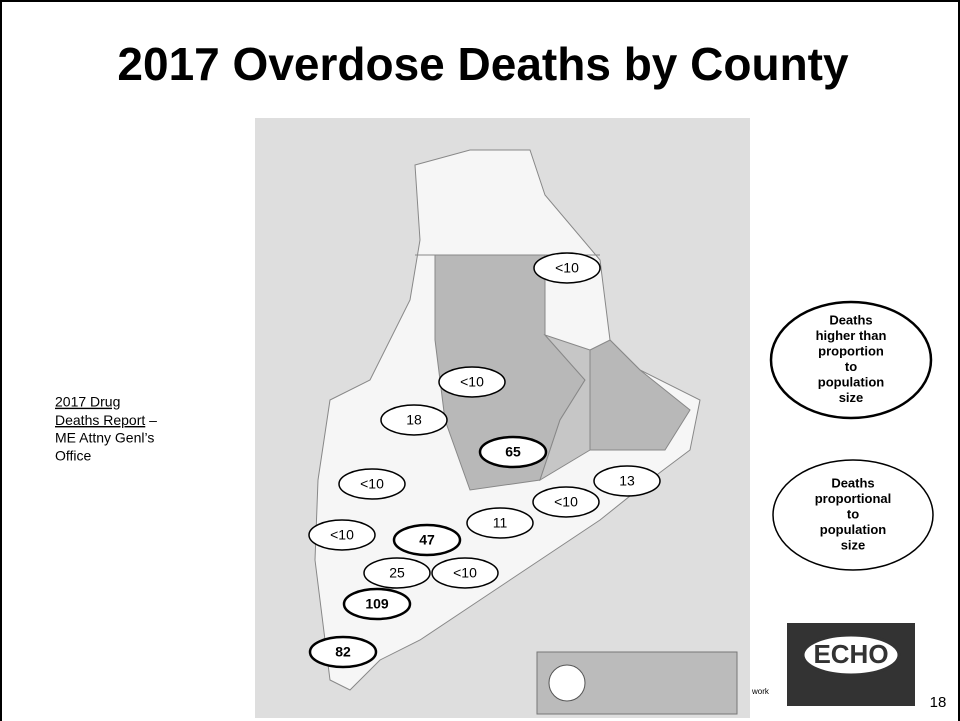 The width and height of the screenshot is (960, 721). Describe the element at coordinates (483, 64) in the screenshot. I see `slide-title: 2017 Overdose Deaths by County` at that location.